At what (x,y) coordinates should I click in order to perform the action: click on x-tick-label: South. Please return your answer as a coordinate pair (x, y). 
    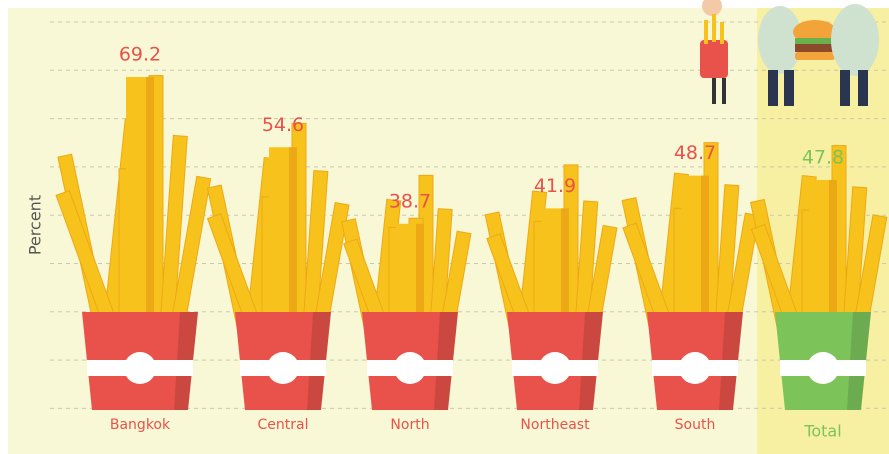
    Looking at the image, I should click on (695, 425).